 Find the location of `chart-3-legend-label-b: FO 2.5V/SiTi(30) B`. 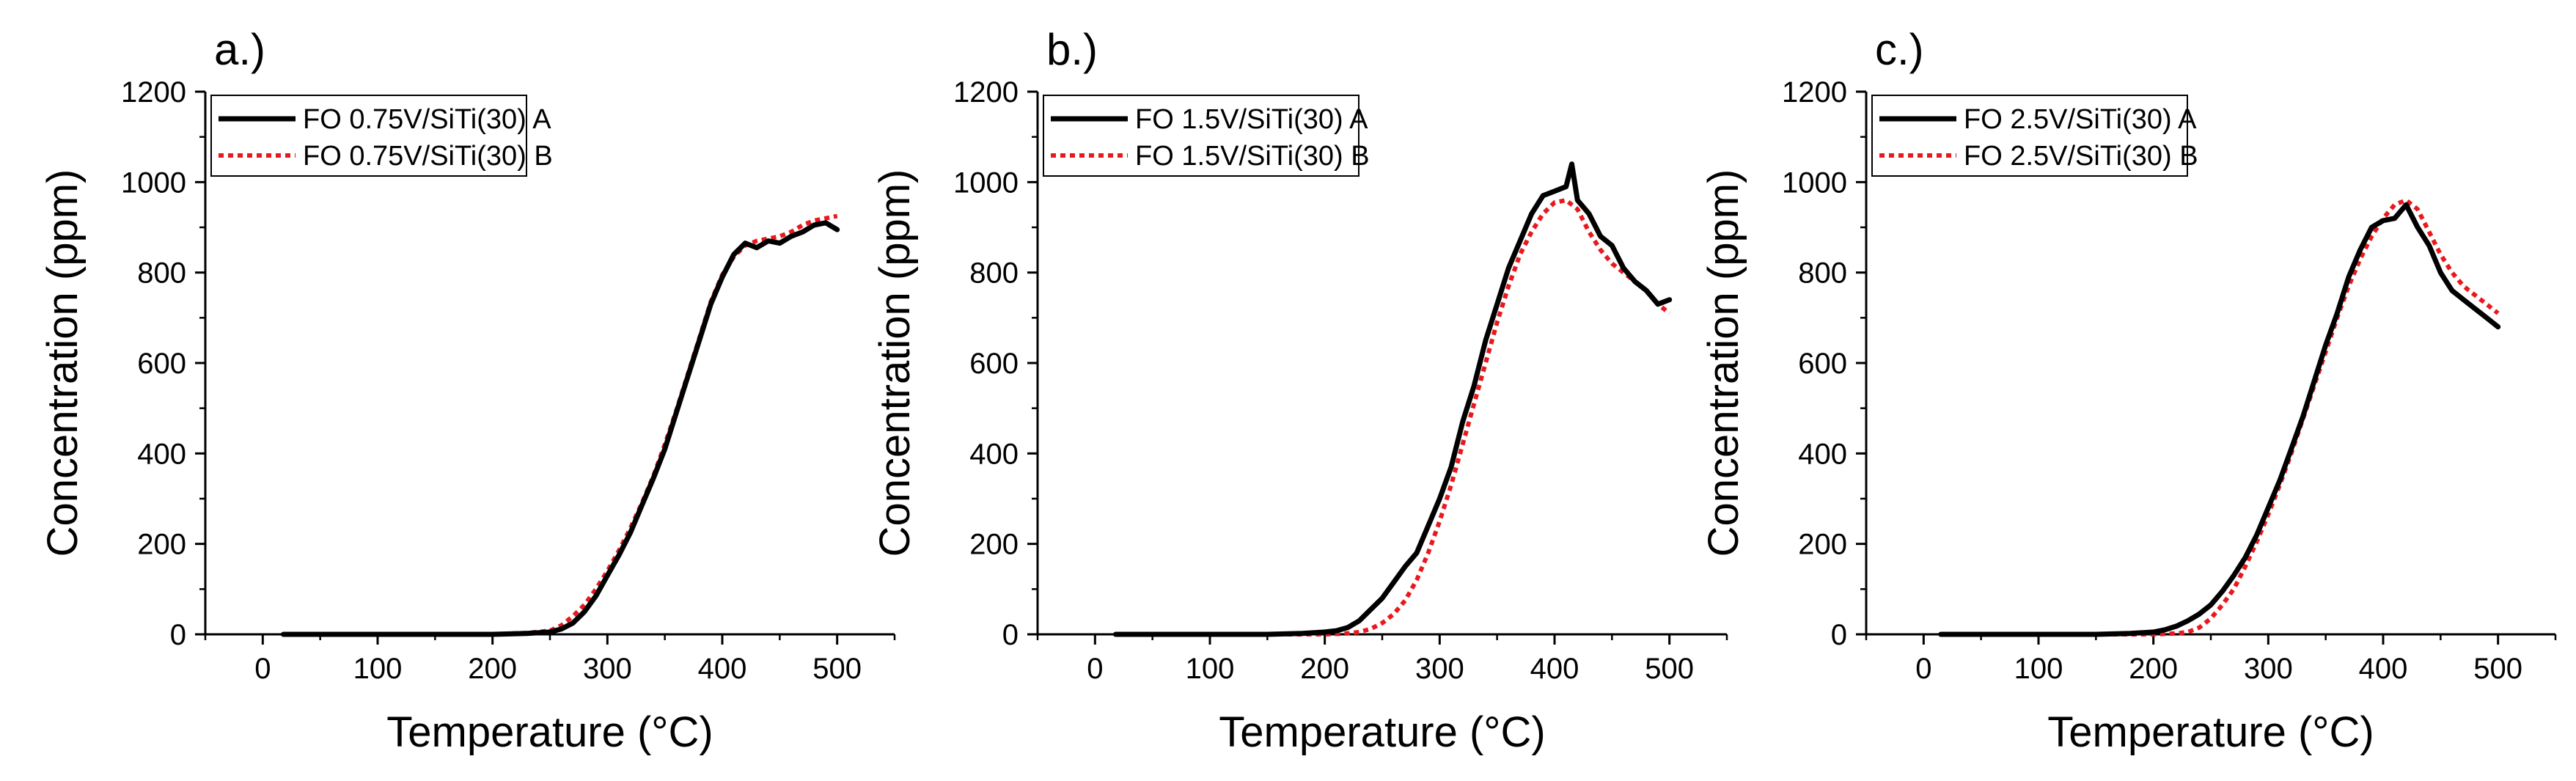

chart-3-legend-label-b: FO 2.5V/SiTi(30) B is located at coordinates (2081, 156).